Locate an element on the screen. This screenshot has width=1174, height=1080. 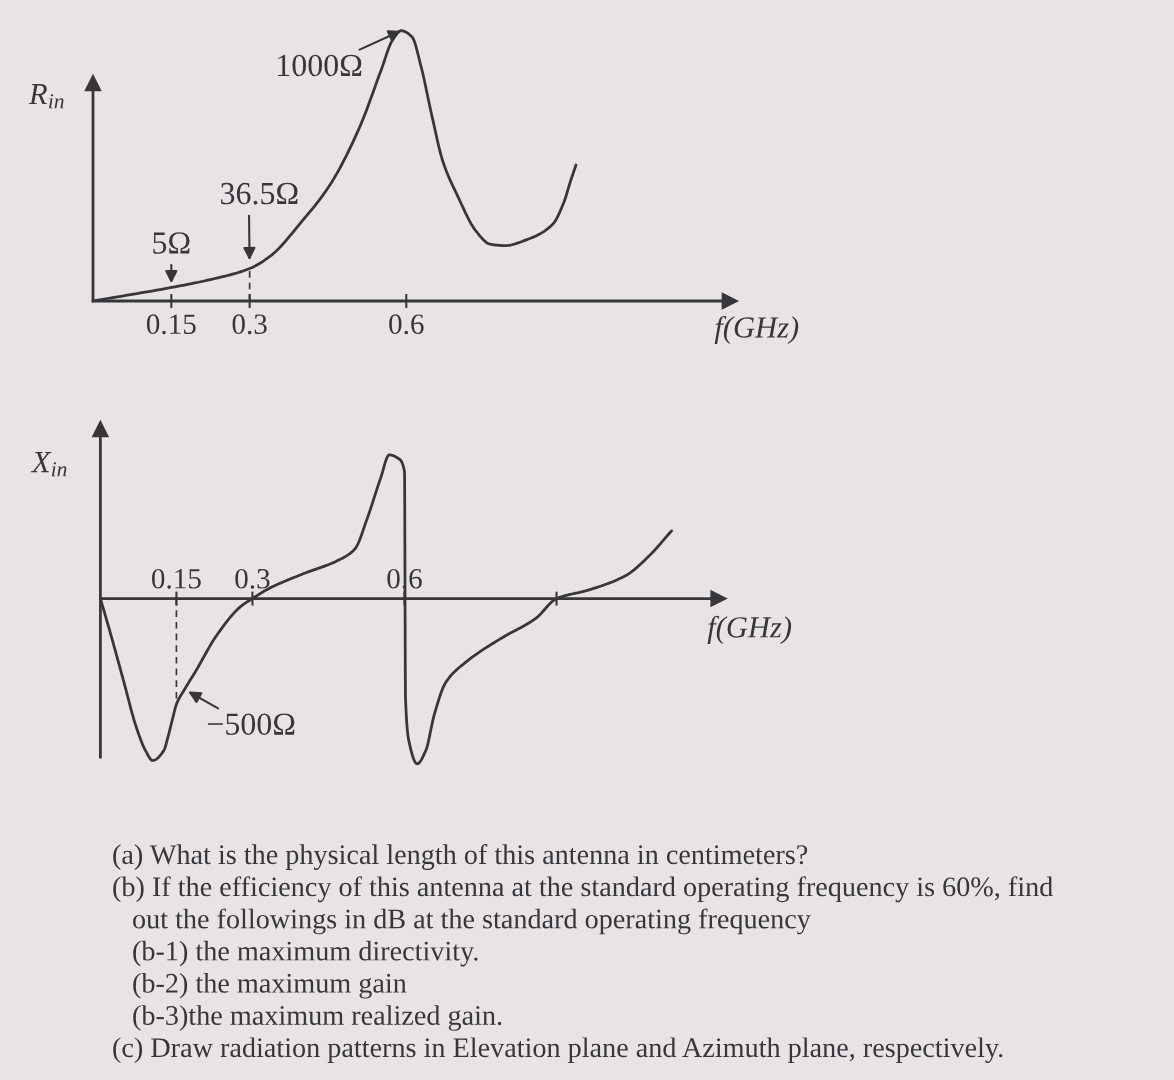
text: (b) If the efficiency of this antenna at the standard operating frequency is 60%, find out the followings in dB at the standard operating frequency is located at coordinates (583, 905).